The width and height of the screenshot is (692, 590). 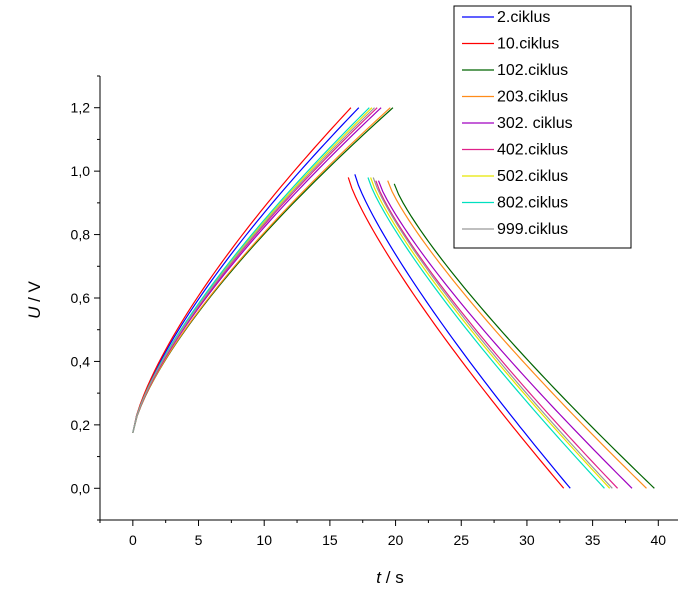 I want to click on x-tick-label: 40, so click(x=659, y=540).